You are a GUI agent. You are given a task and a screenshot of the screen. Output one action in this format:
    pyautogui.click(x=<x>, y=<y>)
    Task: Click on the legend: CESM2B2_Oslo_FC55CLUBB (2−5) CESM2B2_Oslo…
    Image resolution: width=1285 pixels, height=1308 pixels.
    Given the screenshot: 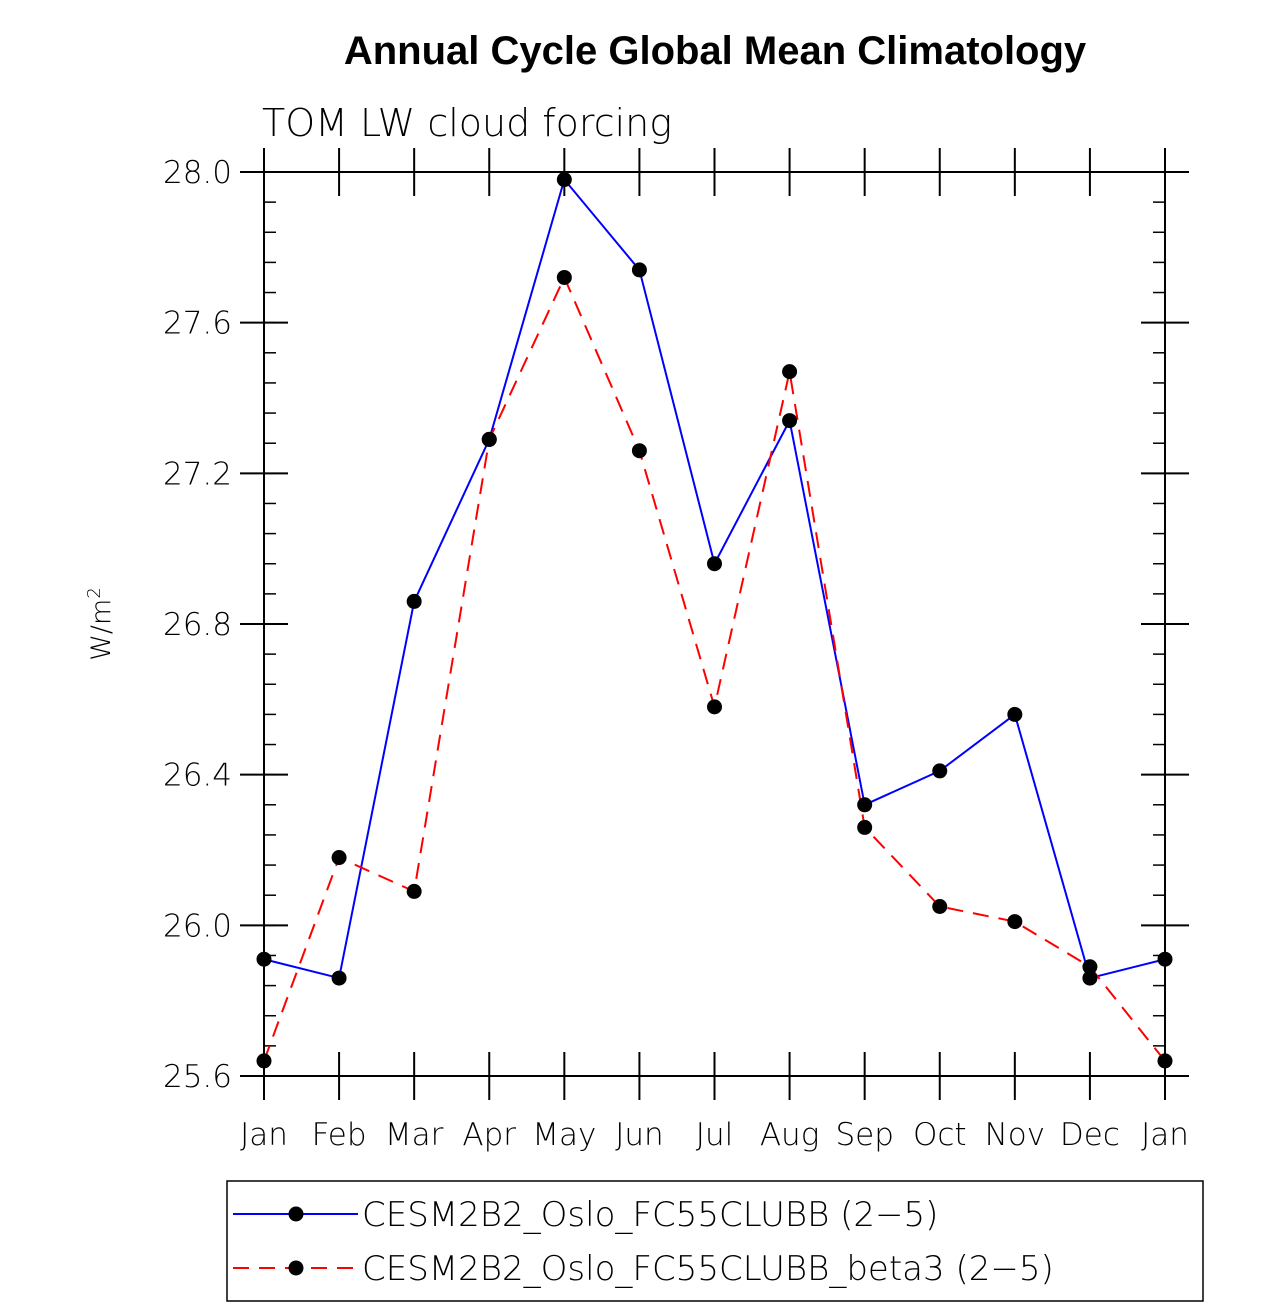 What is the action you would take?
    pyautogui.click(x=715, y=1241)
    